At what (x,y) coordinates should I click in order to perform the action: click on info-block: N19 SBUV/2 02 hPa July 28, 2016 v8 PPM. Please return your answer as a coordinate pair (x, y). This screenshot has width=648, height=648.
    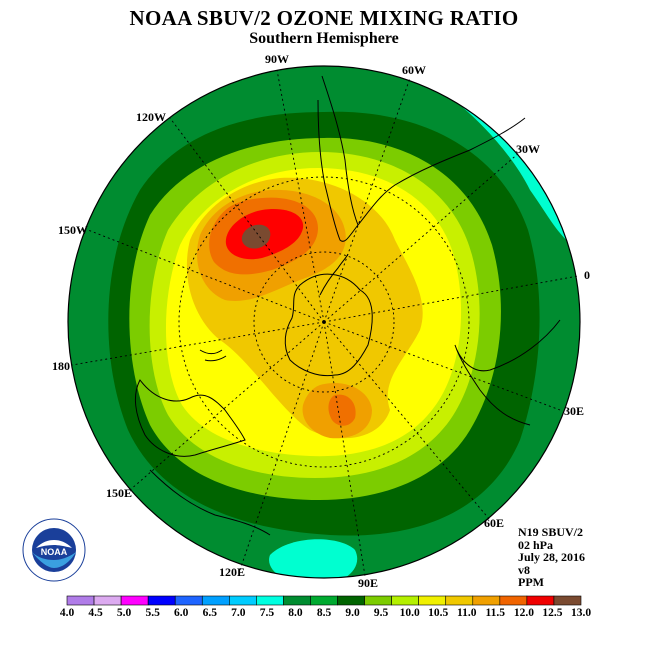
    Looking at the image, I should click on (551, 557).